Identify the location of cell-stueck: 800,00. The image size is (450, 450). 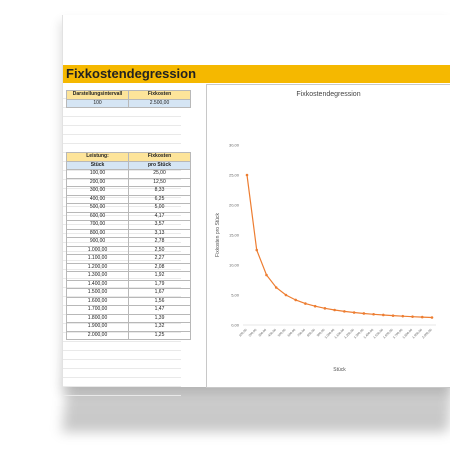
(97, 233).